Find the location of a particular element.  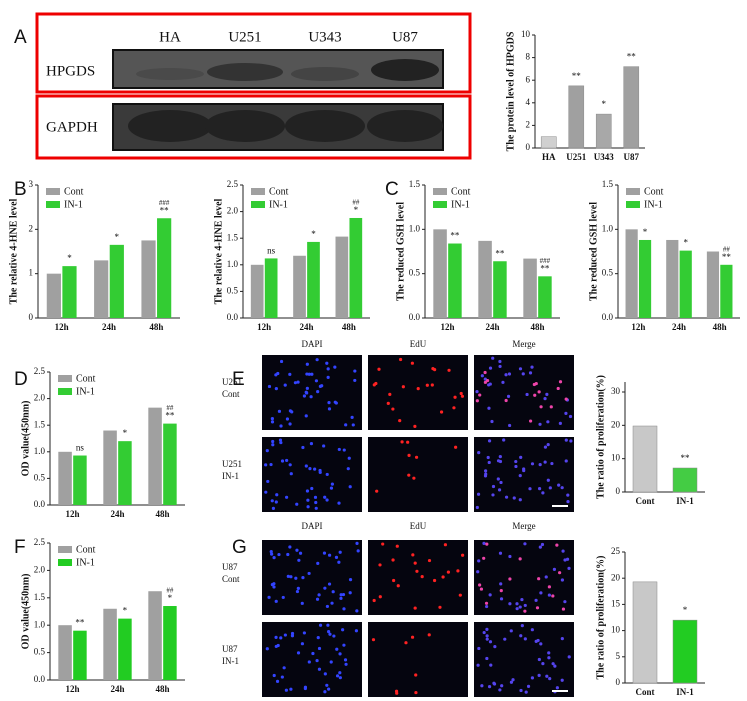

channel-label: EdU is located at coordinates (418, 344).